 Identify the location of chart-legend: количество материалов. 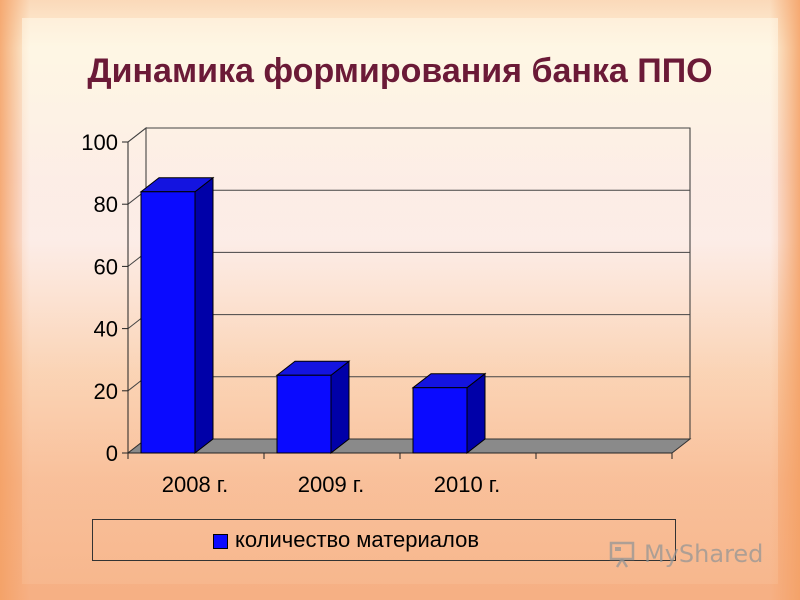
(384, 540).